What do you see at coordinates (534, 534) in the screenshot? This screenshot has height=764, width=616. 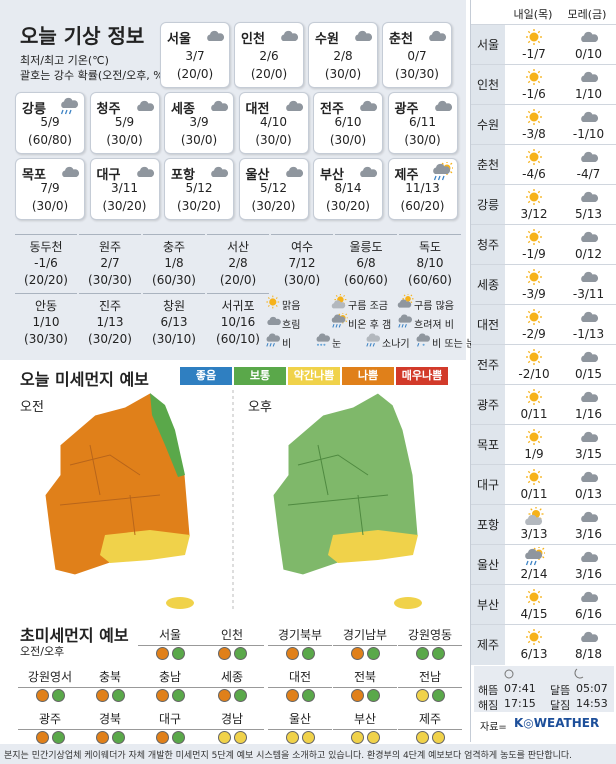 I see `temperature: 3/13` at bounding box center [534, 534].